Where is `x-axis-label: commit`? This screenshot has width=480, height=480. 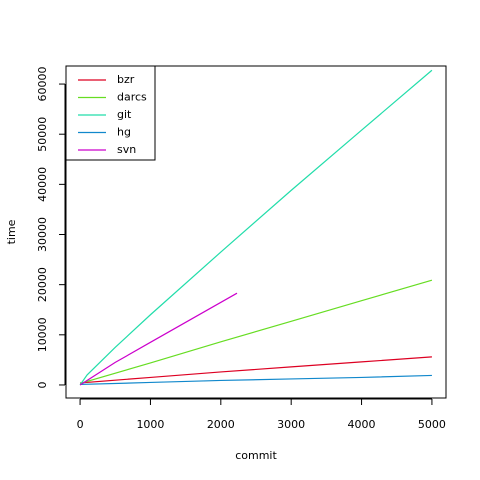 x-axis-label: commit is located at coordinates (256, 455).